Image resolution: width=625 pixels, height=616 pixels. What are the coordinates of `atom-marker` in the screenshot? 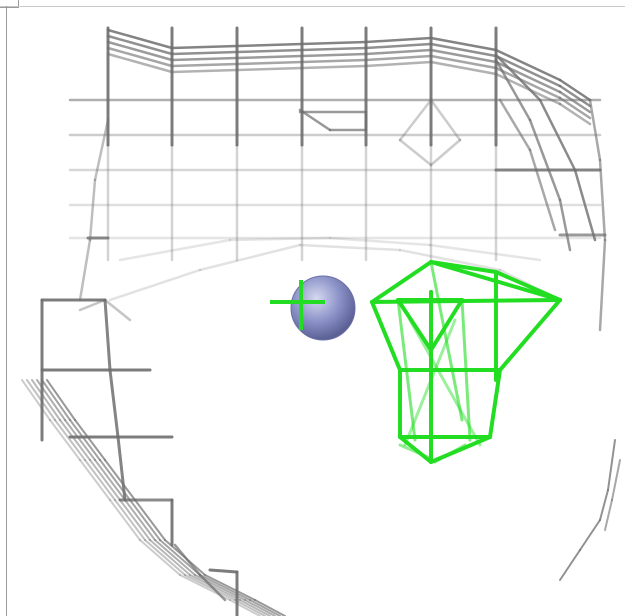 It's located at (312, 308).